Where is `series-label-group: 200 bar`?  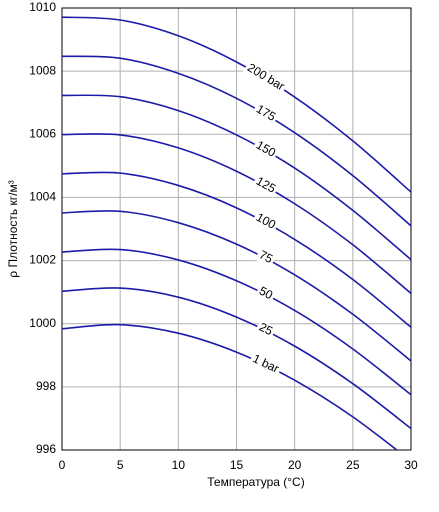 series-label-group: 200 bar is located at coordinates (265, 77).